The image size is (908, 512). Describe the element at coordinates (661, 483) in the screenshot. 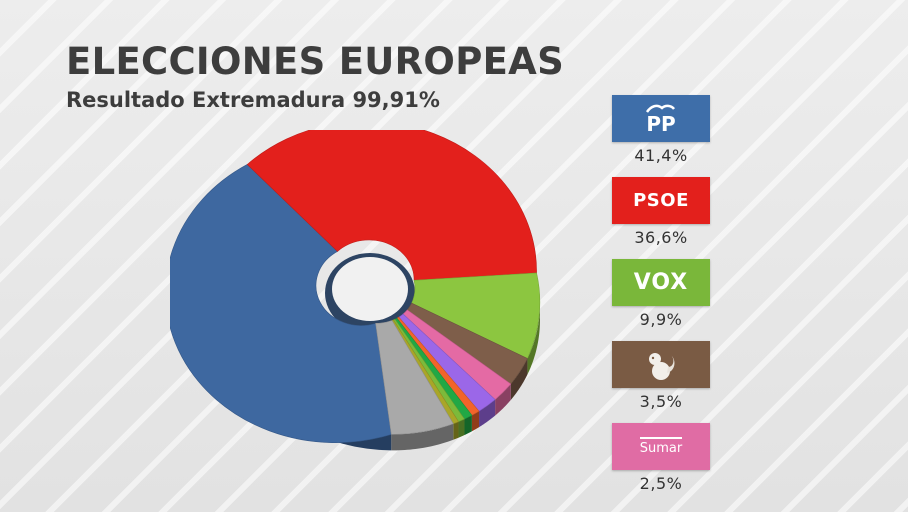

I see `legend-pct-sumar: 2,5%` at that location.